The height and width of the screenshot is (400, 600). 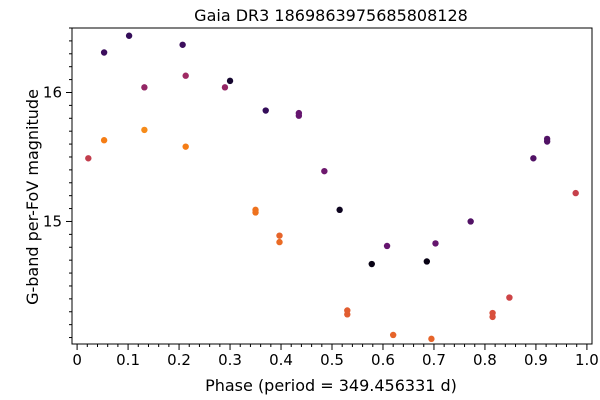 What do you see at coordinates (281, 360) in the screenshot?
I see `x-tick-label: 0.4` at bounding box center [281, 360].